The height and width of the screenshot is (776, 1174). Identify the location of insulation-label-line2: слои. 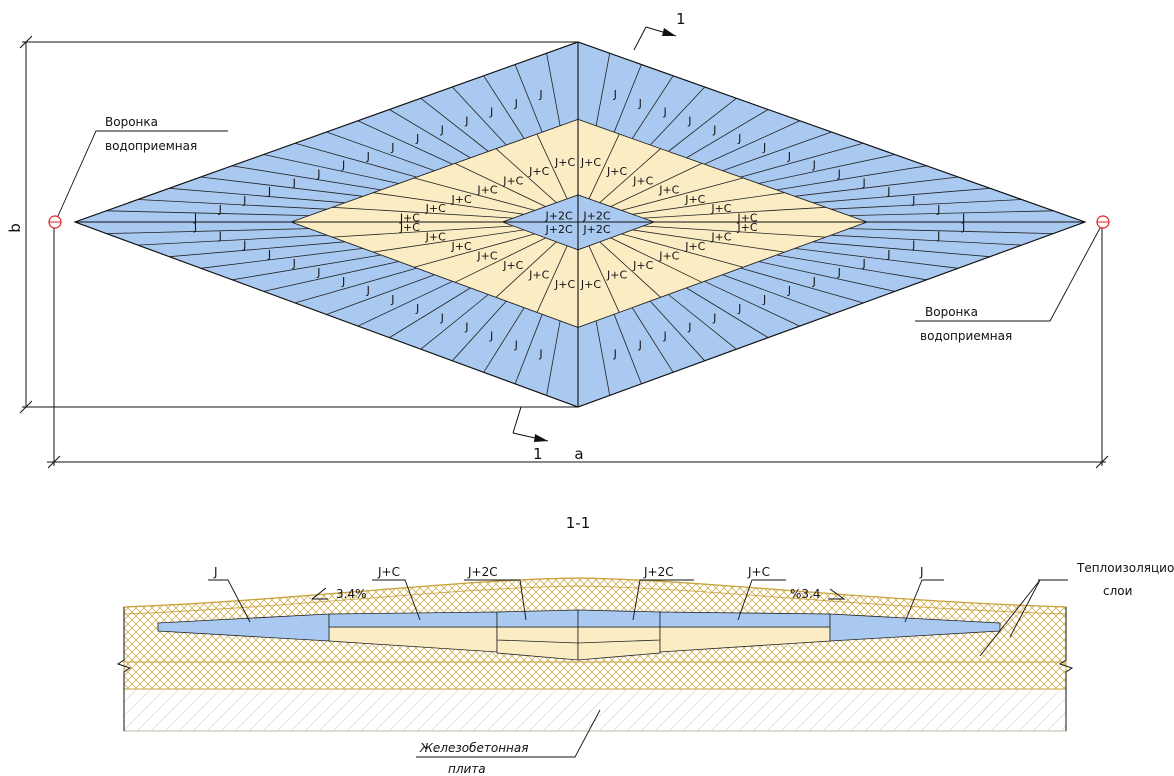
(1117, 591).